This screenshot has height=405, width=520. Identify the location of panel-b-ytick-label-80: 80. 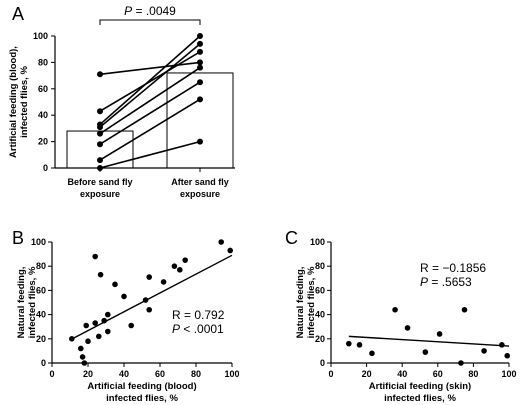
(41, 266).